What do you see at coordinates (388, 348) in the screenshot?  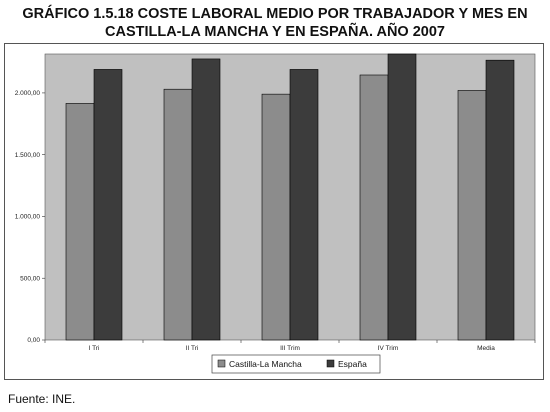 I see `x-tick-label: IV Trim` at bounding box center [388, 348].